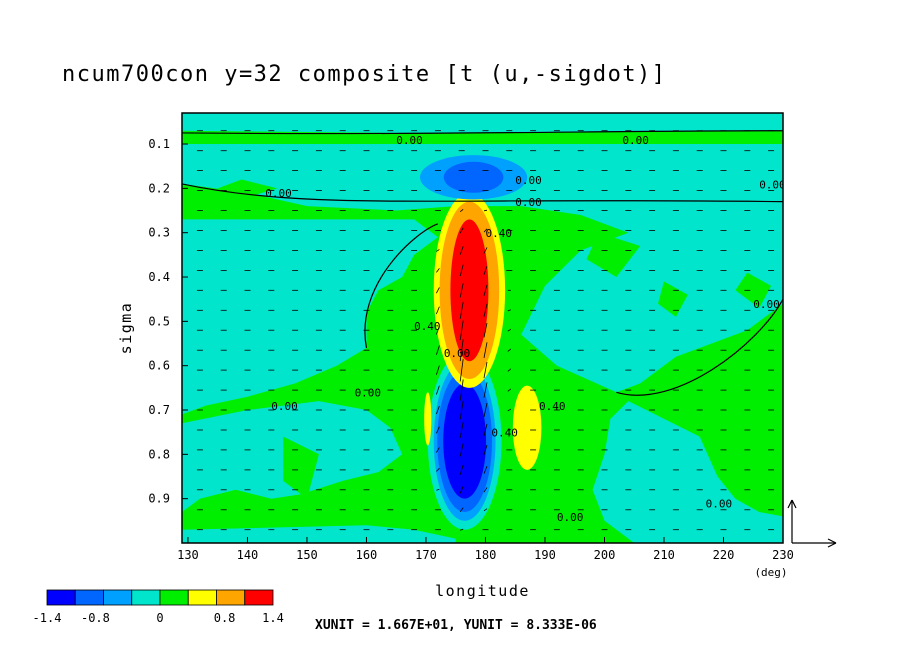 The height and width of the screenshot is (654, 904). I want to click on x-tick-label: 170, so click(426, 555).